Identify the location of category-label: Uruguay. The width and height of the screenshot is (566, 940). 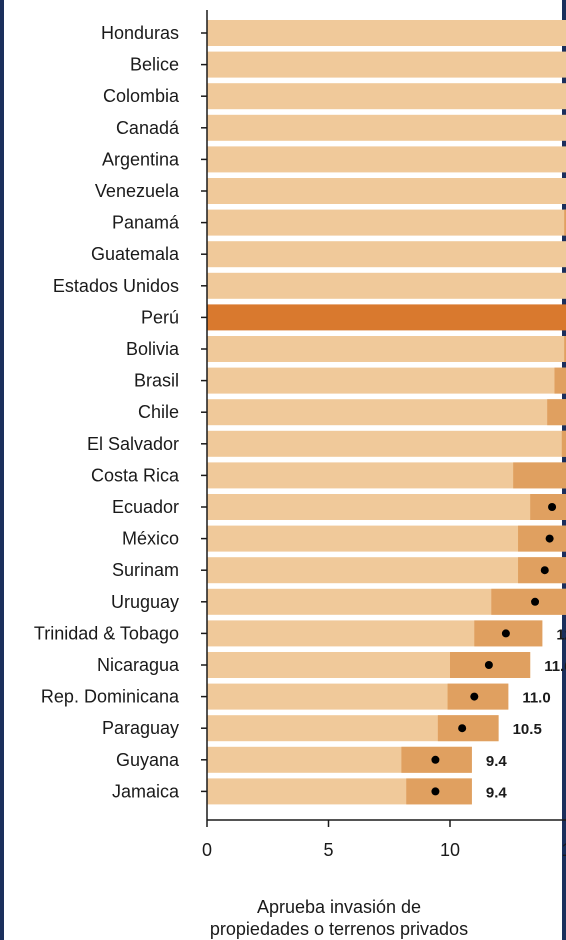
(145, 602).